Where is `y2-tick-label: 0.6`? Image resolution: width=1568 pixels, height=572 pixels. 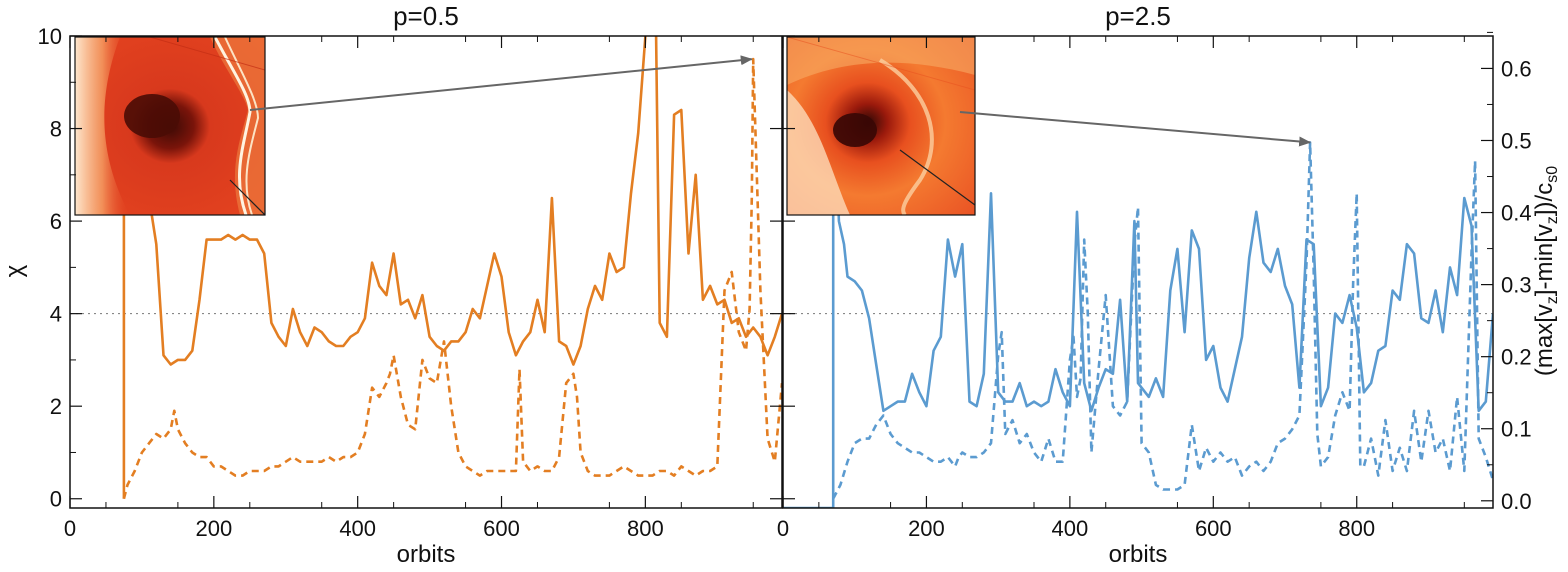
y2-tick-label: 0.6 is located at coordinates (1516, 68).